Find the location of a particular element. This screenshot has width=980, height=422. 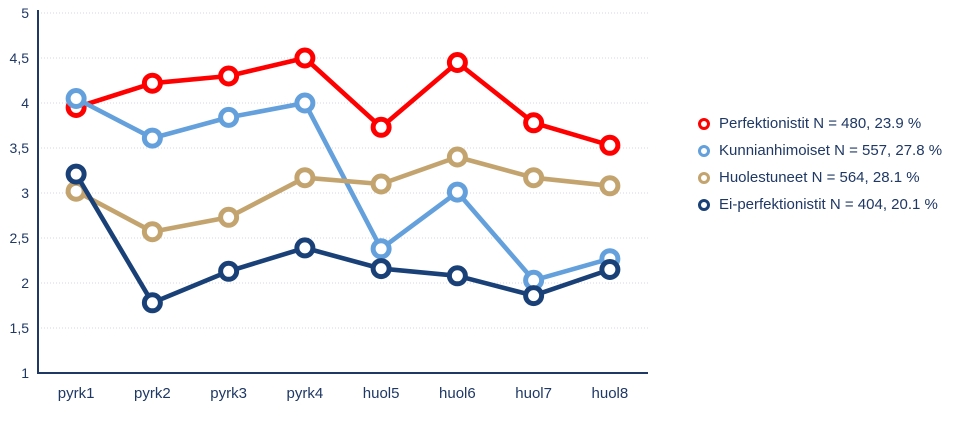

legend-item-huolestuneet: Huolestuneet N = 564, 28.1 % is located at coordinates (820, 177).